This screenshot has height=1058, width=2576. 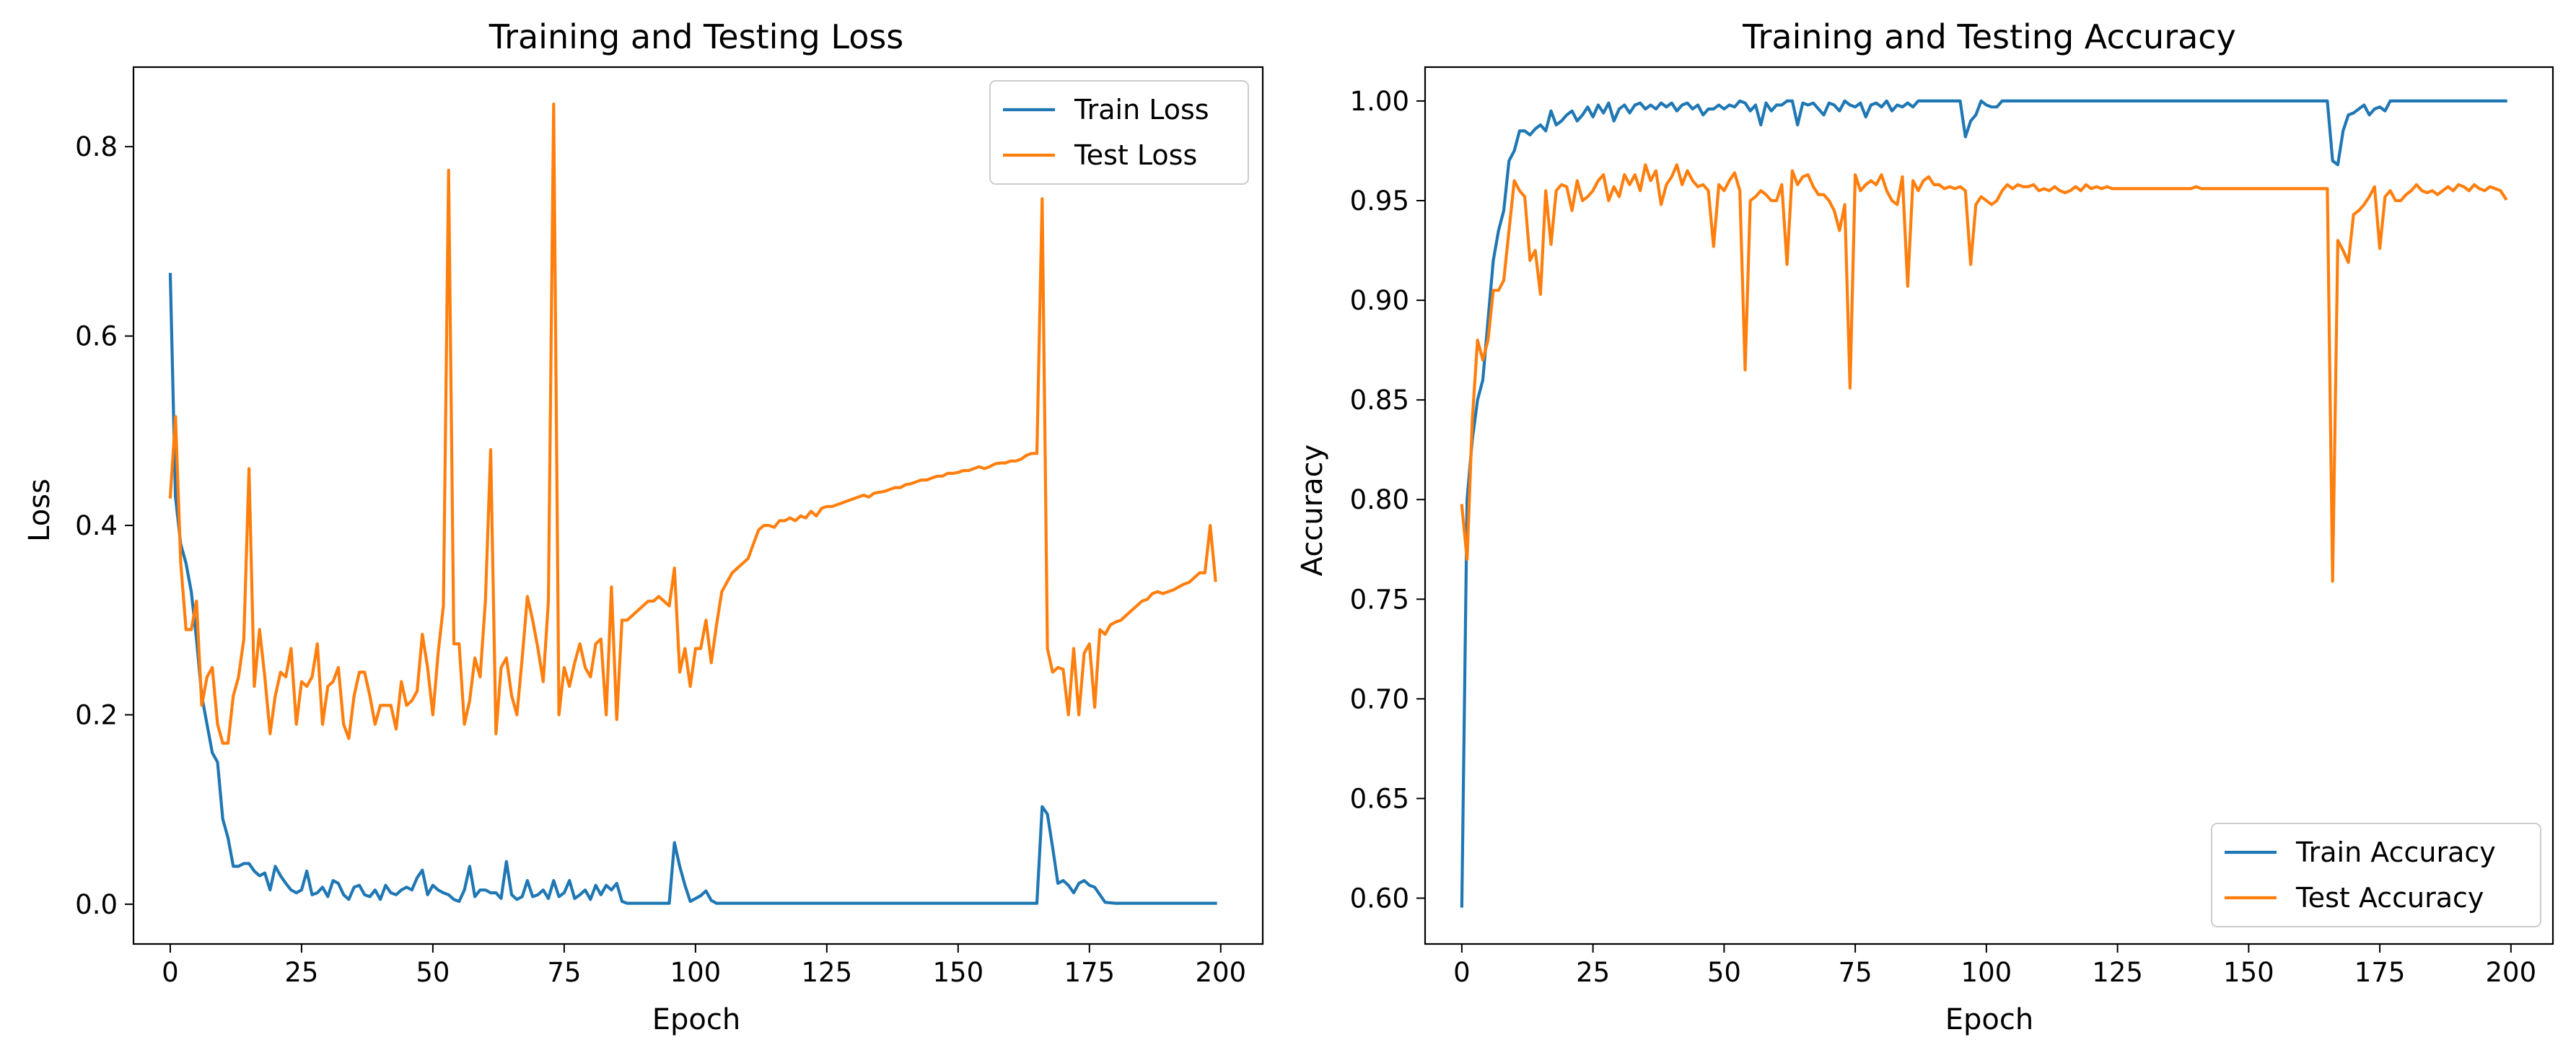 I want to click on y-tick-label: 0.0, so click(x=97, y=904).